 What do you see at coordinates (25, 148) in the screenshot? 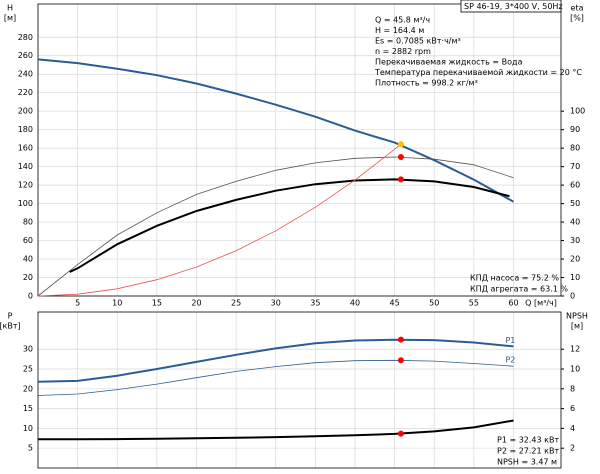
I see `y-tick-label: 160` at bounding box center [25, 148].